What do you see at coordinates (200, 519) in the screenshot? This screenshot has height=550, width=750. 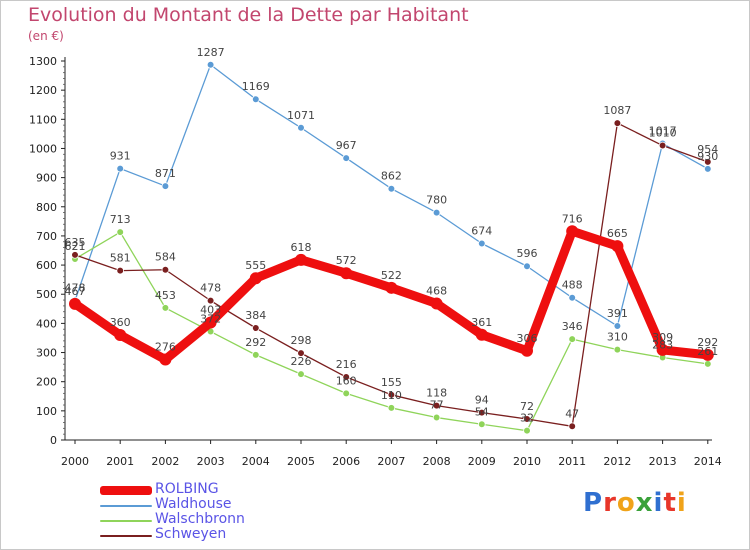 I see `legend-label: Walschbronn` at bounding box center [200, 519].